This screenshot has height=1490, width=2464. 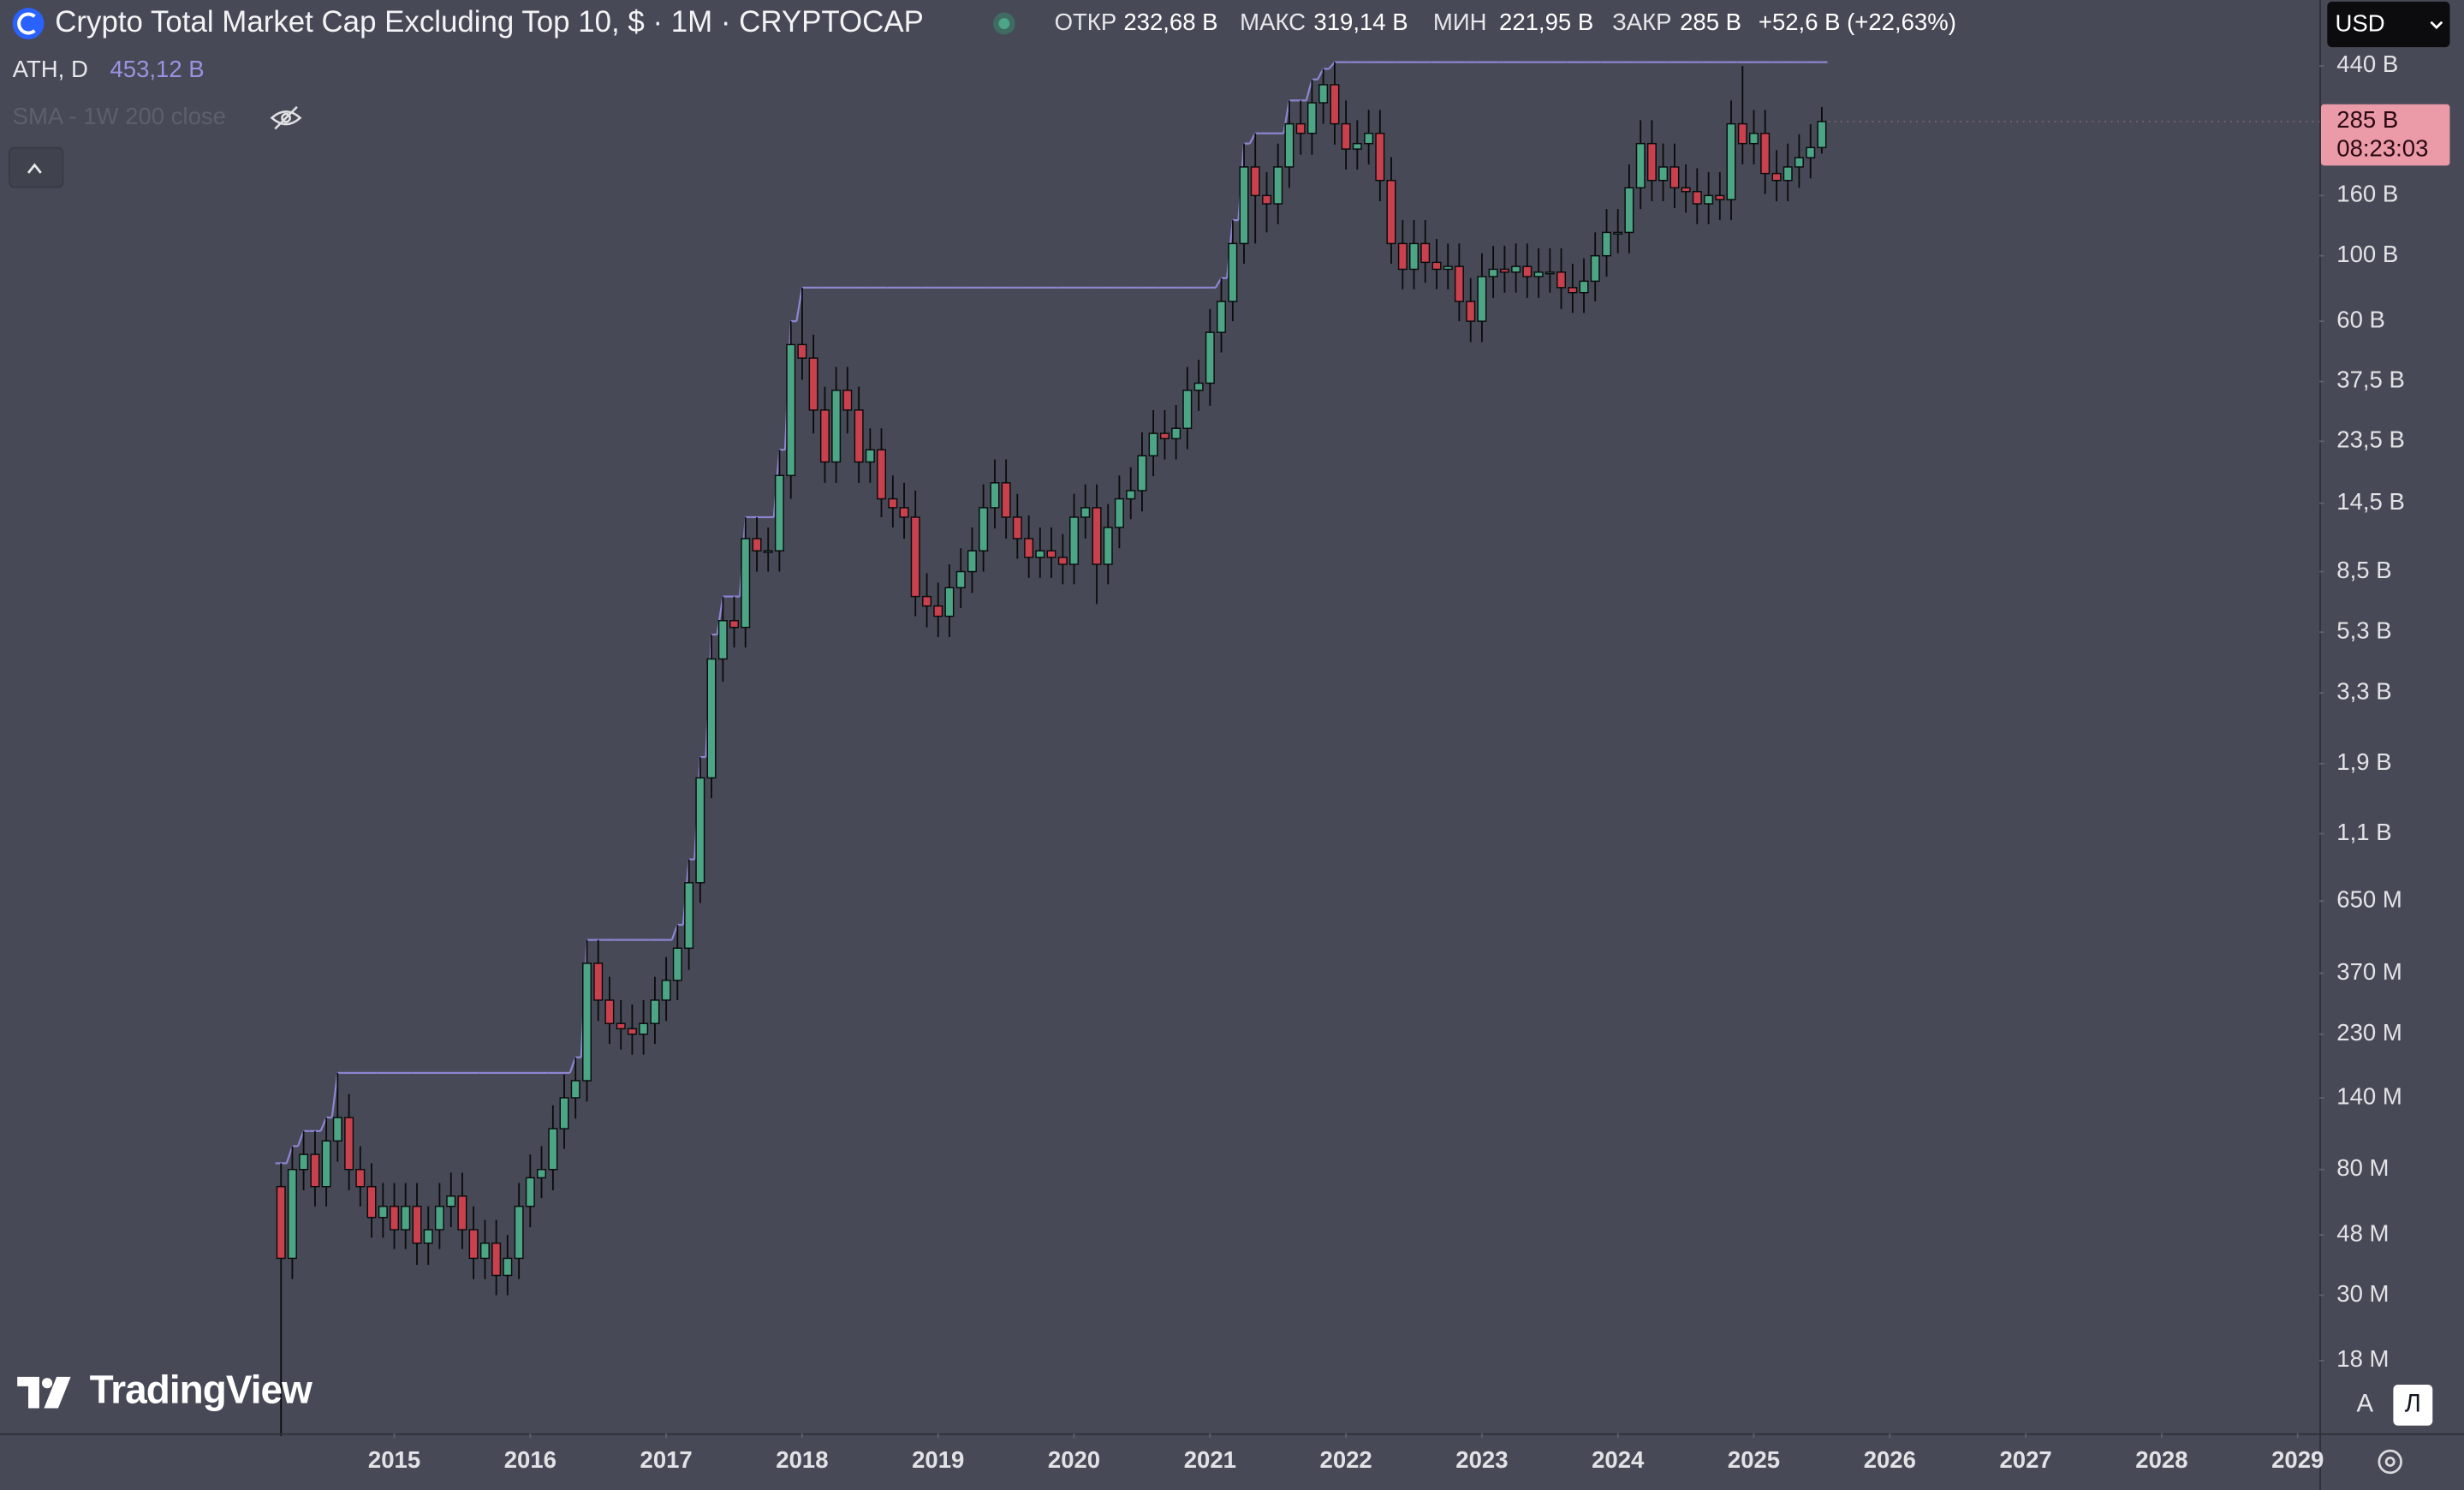 I want to click on x-tick-label: 2027, so click(x=2026, y=1460).